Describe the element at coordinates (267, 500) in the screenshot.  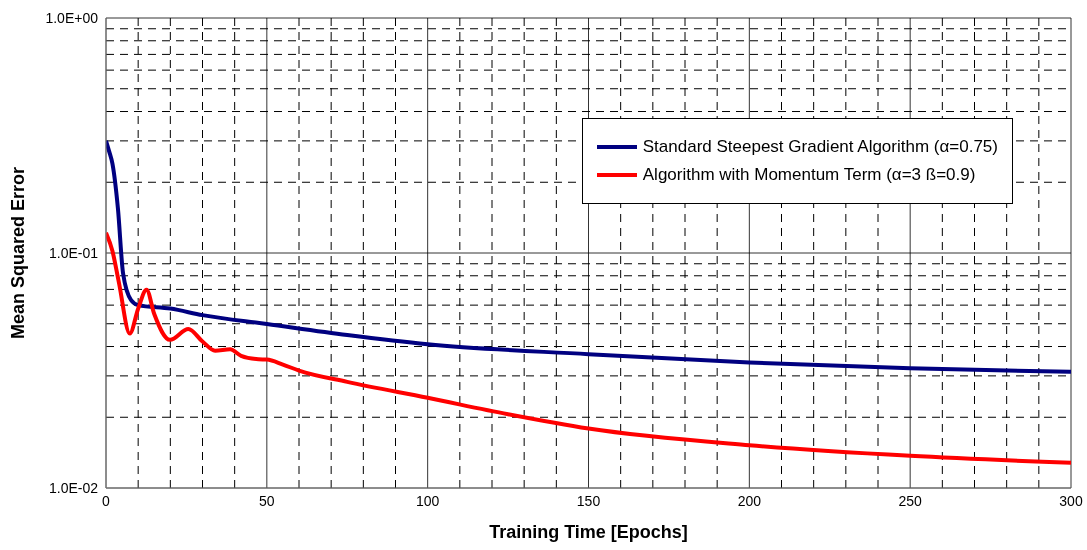
I see `x-tick-label: 50` at that location.